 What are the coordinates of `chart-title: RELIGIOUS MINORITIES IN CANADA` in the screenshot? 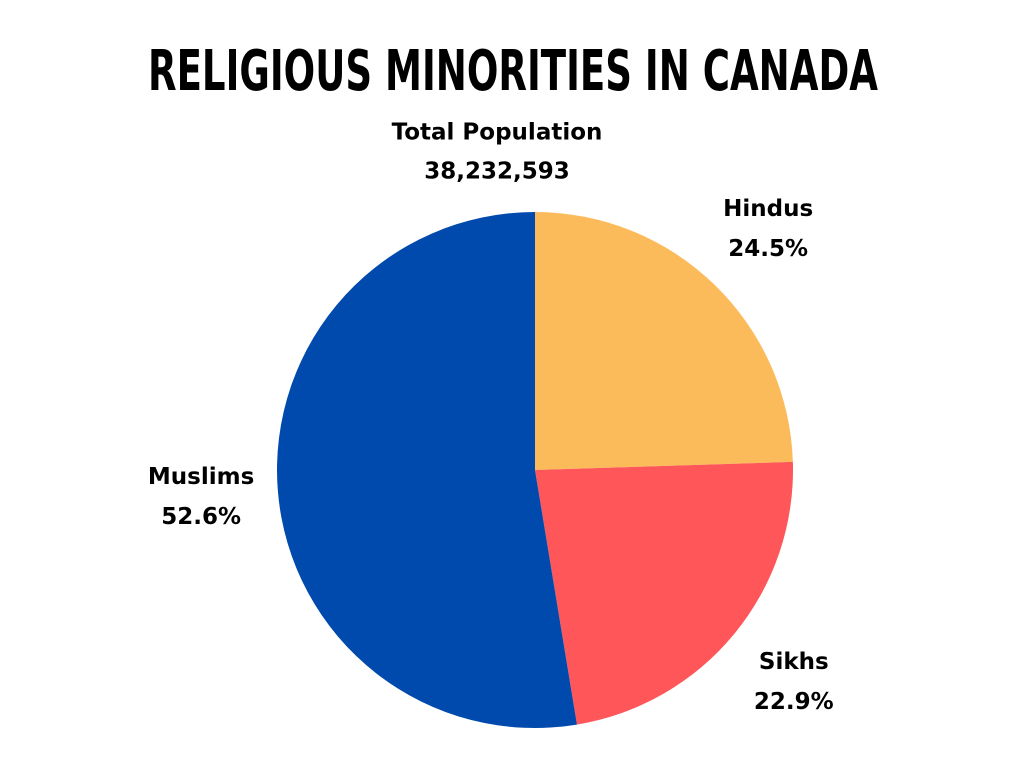 It's located at (513, 71).